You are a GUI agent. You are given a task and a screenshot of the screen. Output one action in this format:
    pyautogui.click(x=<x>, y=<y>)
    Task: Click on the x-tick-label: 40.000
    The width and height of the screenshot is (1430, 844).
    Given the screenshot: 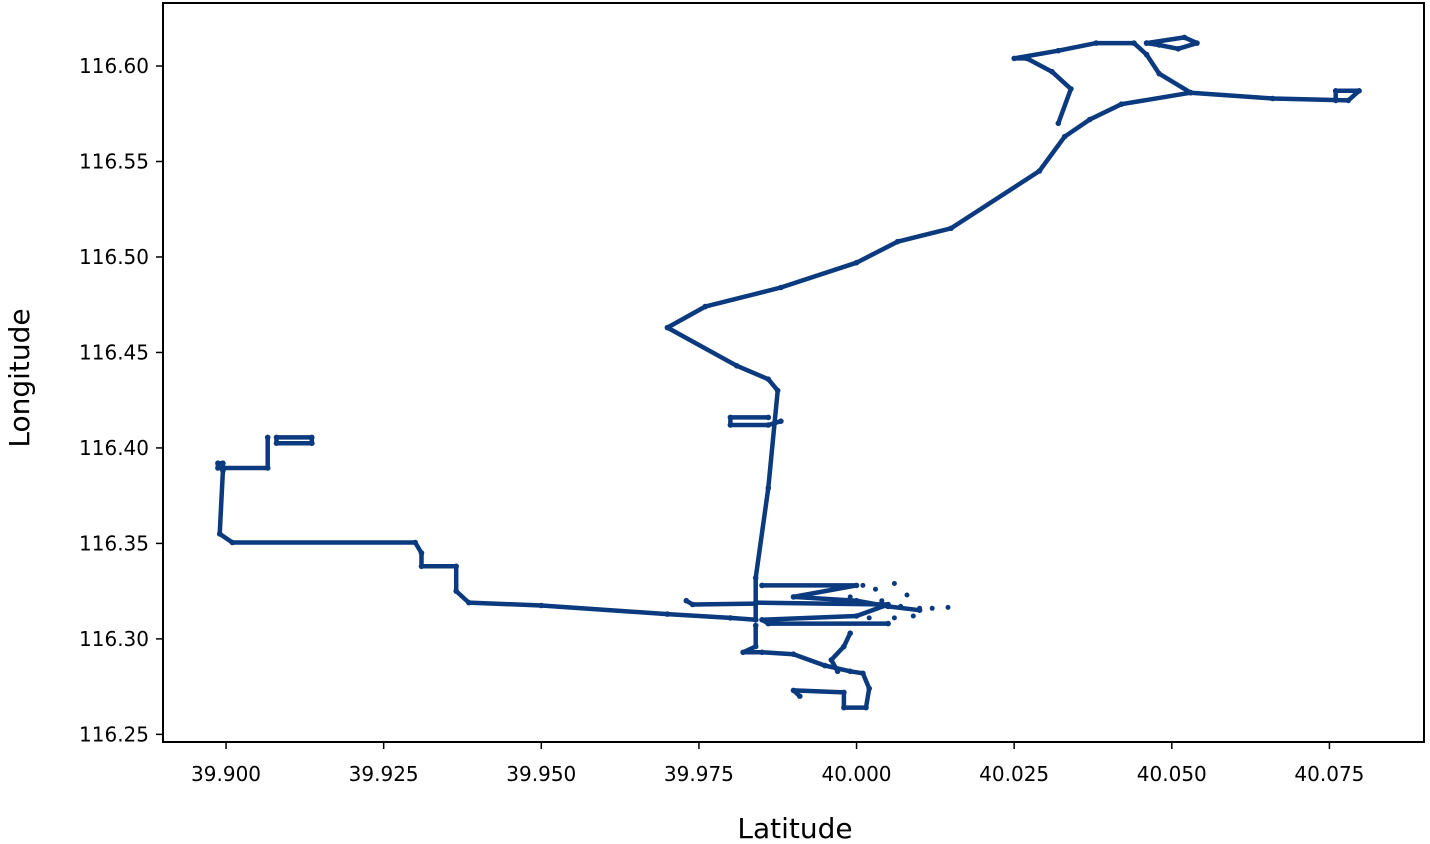 What is the action you would take?
    pyautogui.click(x=857, y=774)
    